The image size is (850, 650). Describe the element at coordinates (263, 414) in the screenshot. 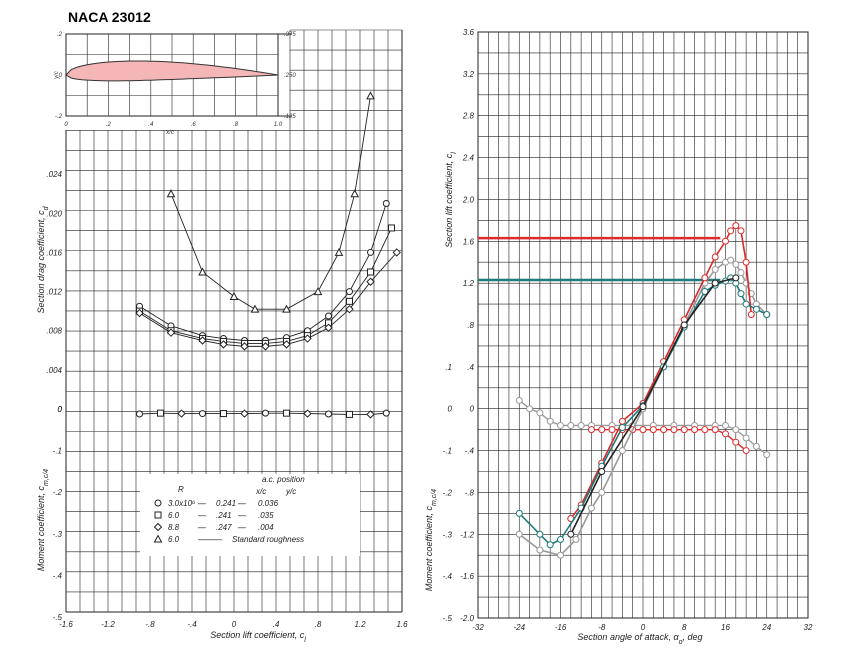

I see `left-moment-series` at that location.